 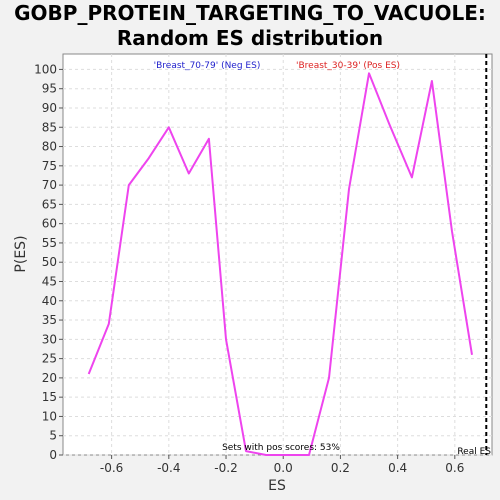 I want to click on y-tick-label: 65, so click(x=49, y=204).